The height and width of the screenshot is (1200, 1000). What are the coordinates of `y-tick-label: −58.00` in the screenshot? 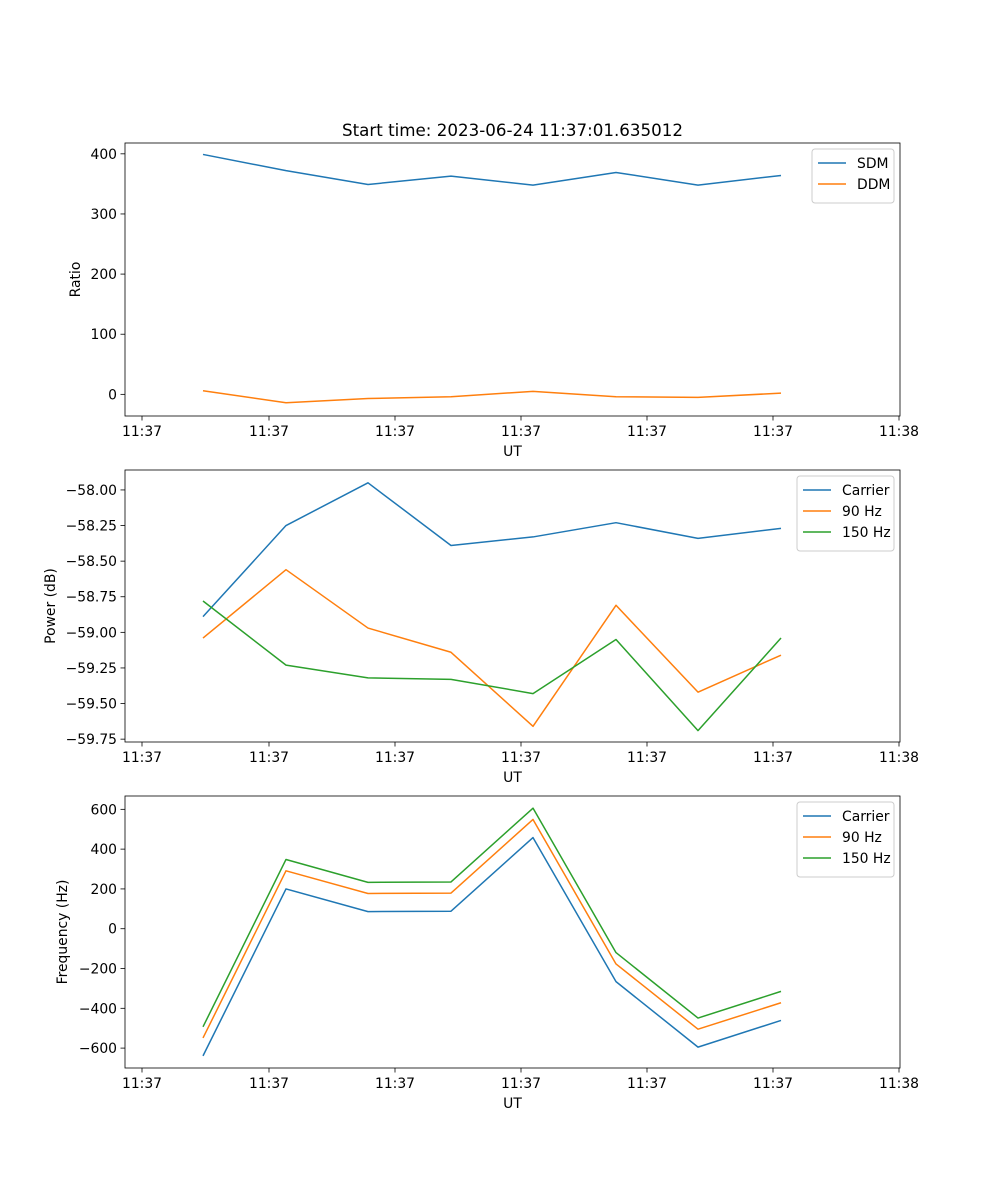 It's located at (91, 491).